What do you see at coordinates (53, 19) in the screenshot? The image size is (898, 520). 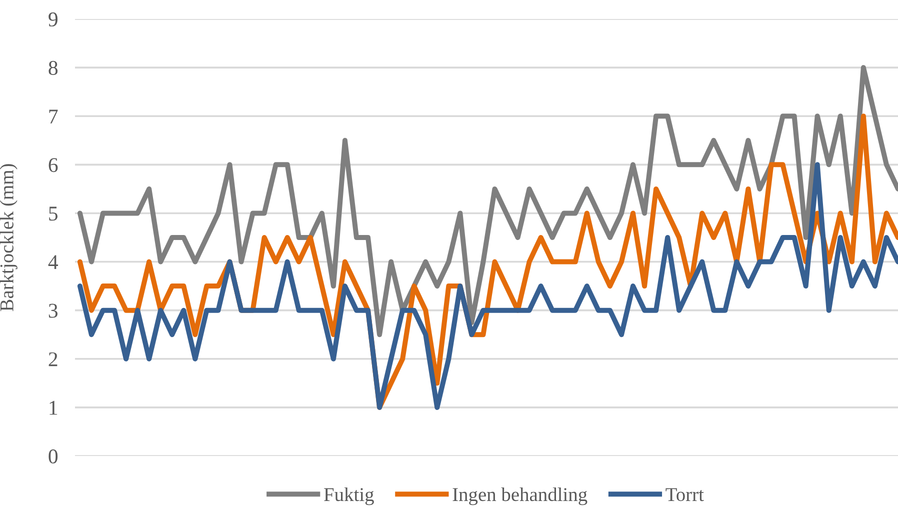 I see `y-tick-label: 9` at bounding box center [53, 19].